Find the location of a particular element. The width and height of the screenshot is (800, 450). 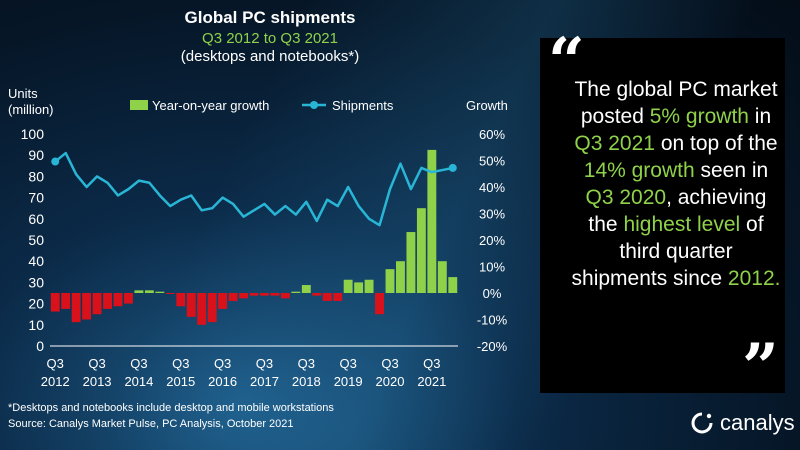

x-tick-label-year: 2013 is located at coordinates (97, 381).